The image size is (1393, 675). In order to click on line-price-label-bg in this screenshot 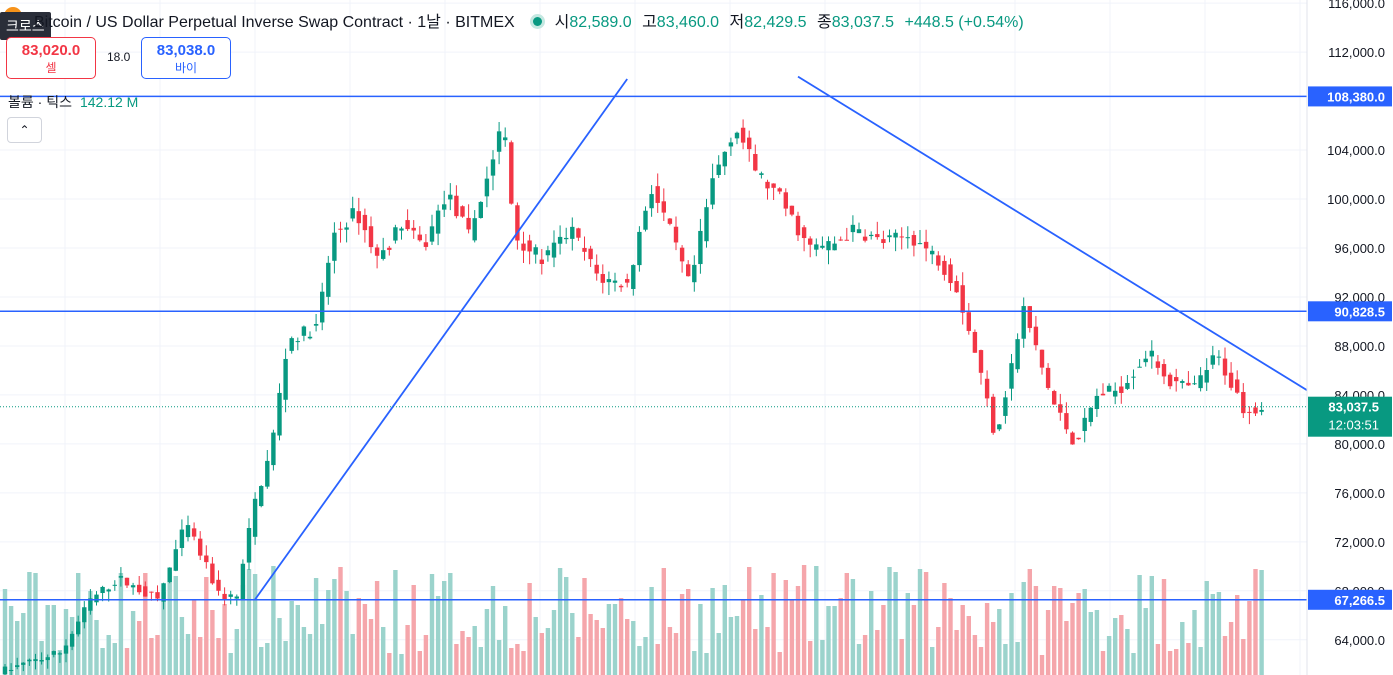, I will do `click(1350, 96)`.